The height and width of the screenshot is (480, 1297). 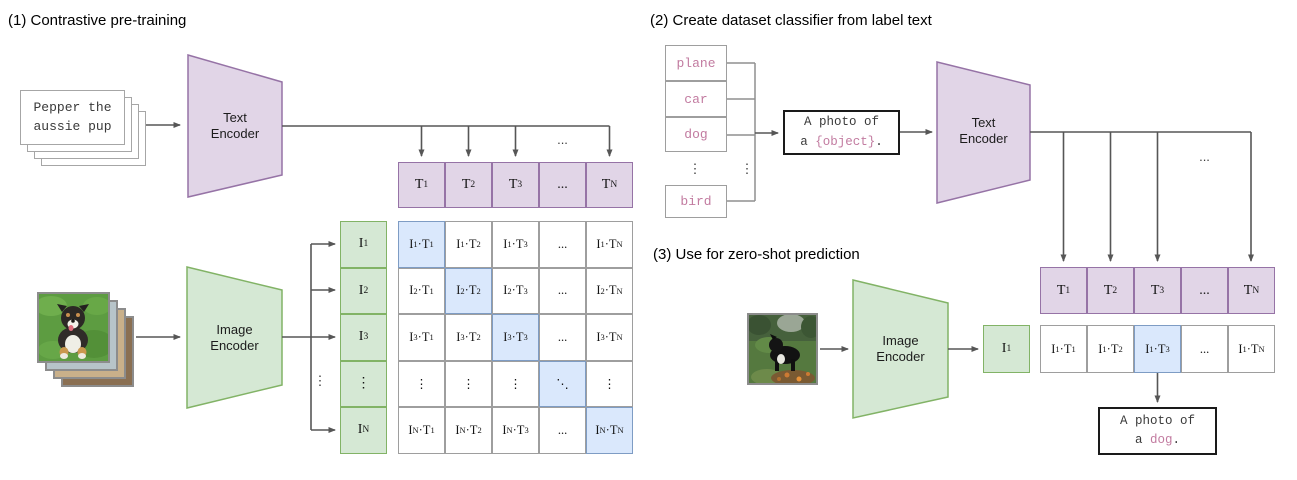 What do you see at coordinates (421, 337) in the screenshot?
I see `matrix-cell: I 3 ·T 1` at bounding box center [421, 337].